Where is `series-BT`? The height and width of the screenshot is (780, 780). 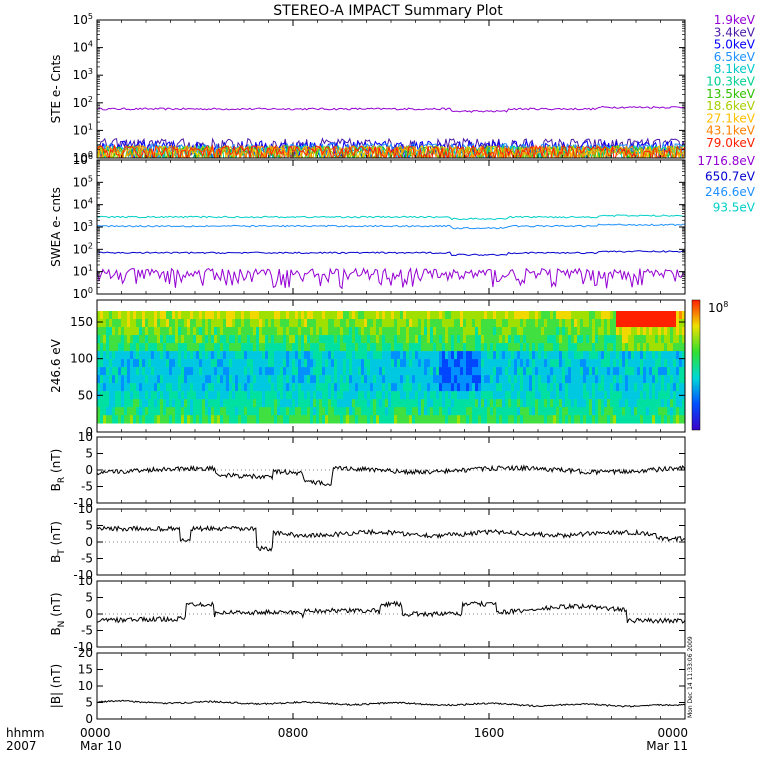
series-BT is located at coordinates (391, 538).